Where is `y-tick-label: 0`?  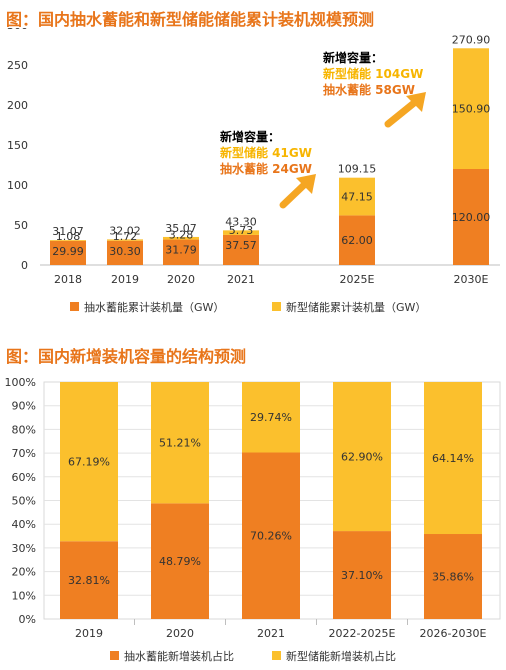 y-tick-label: 0 is located at coordinates (24, 265).